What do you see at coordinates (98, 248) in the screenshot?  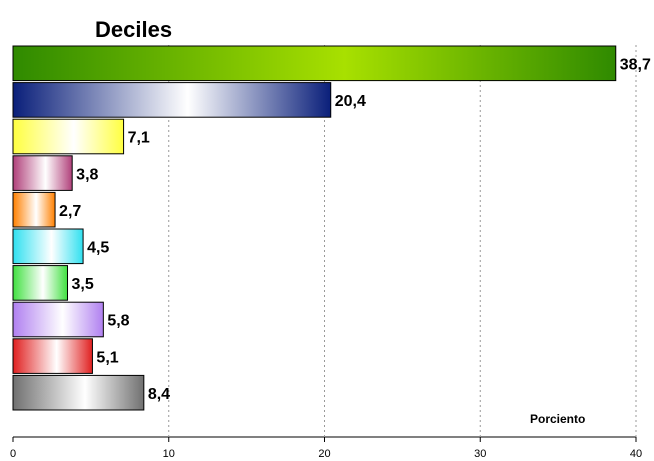 I see `data-label: 4,5` at bounding box center [98, 248].